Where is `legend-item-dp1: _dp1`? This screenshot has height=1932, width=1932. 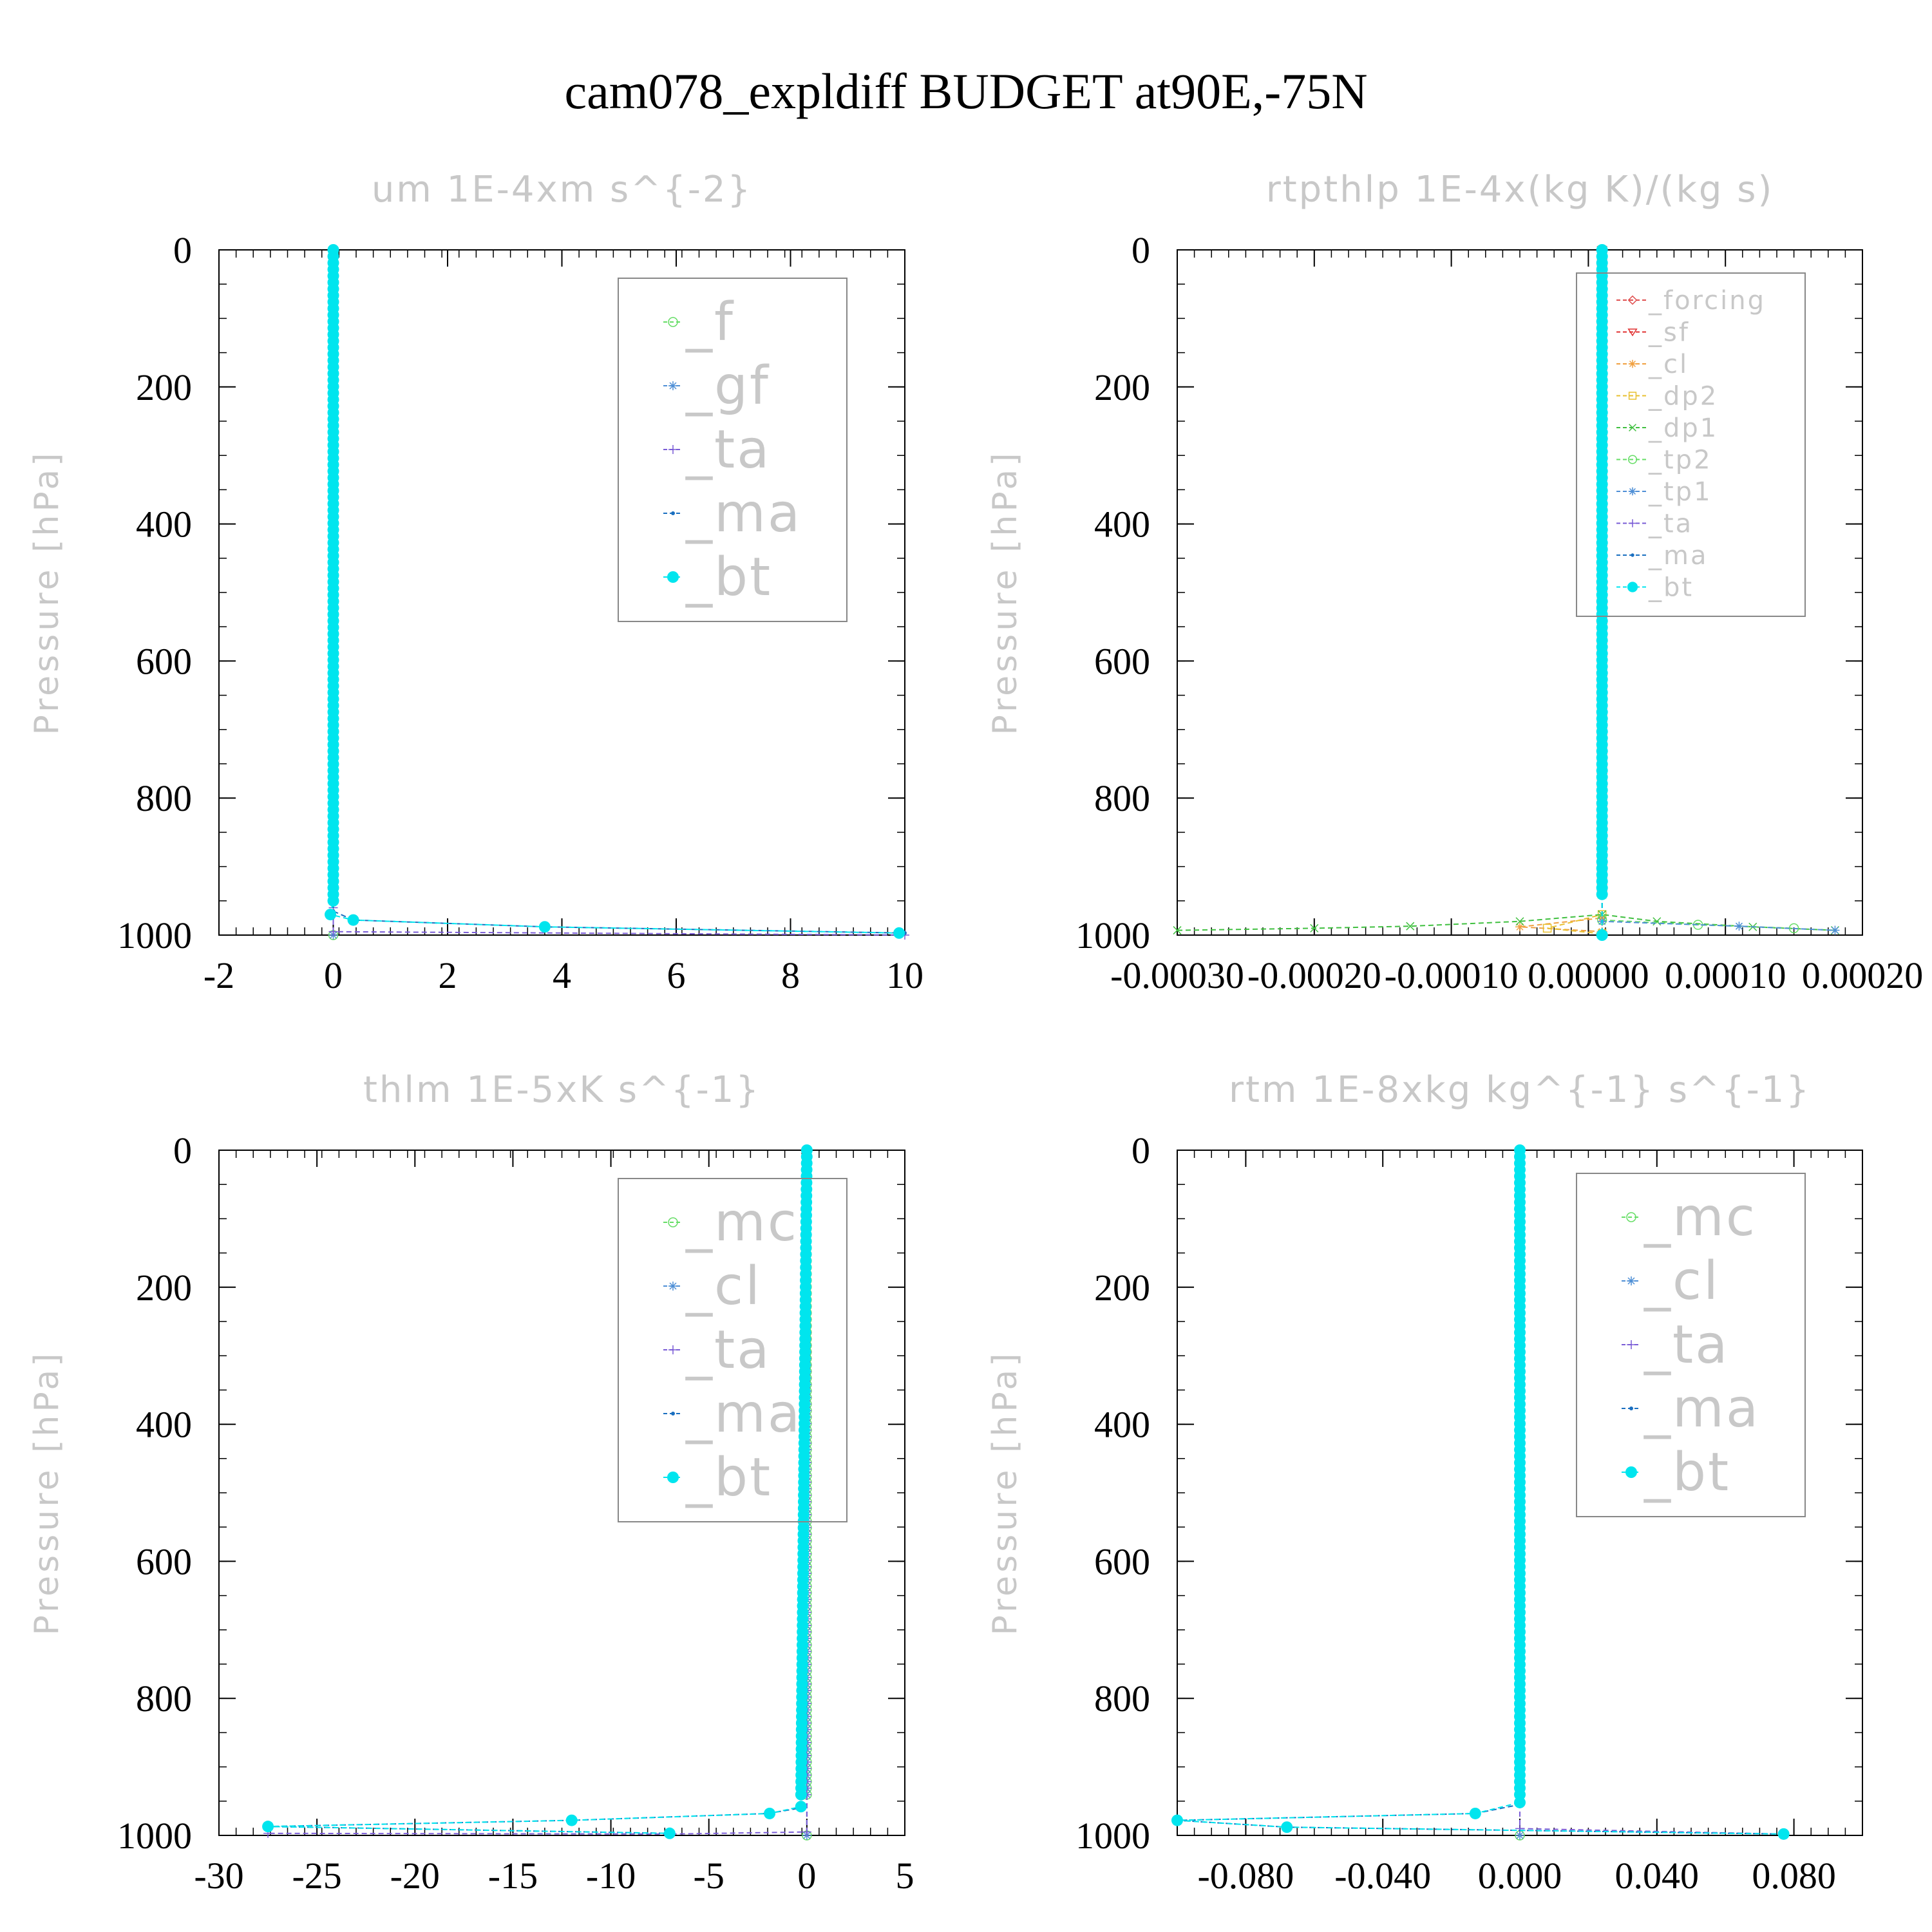
legend-item-dp1: _dp1 is located at coordinates (1666, 428).